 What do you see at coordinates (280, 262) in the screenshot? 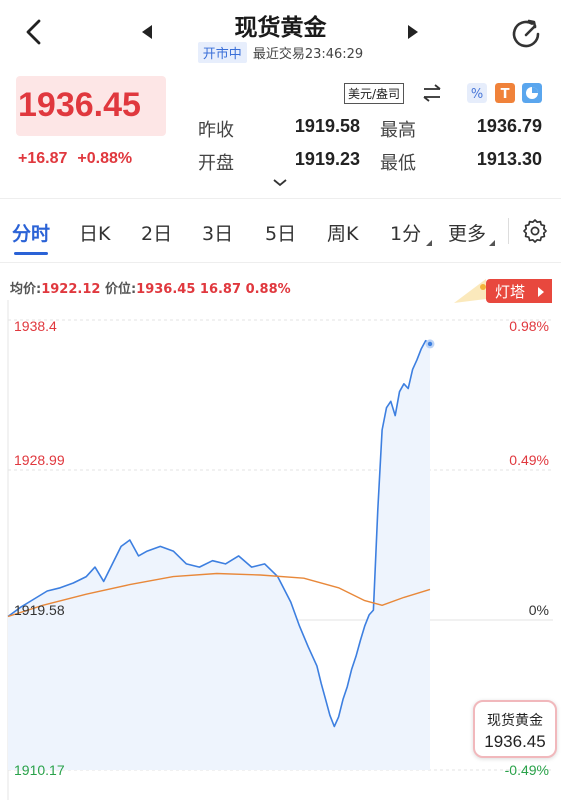
I see `tab-divider` at bounding box center [280, 262].